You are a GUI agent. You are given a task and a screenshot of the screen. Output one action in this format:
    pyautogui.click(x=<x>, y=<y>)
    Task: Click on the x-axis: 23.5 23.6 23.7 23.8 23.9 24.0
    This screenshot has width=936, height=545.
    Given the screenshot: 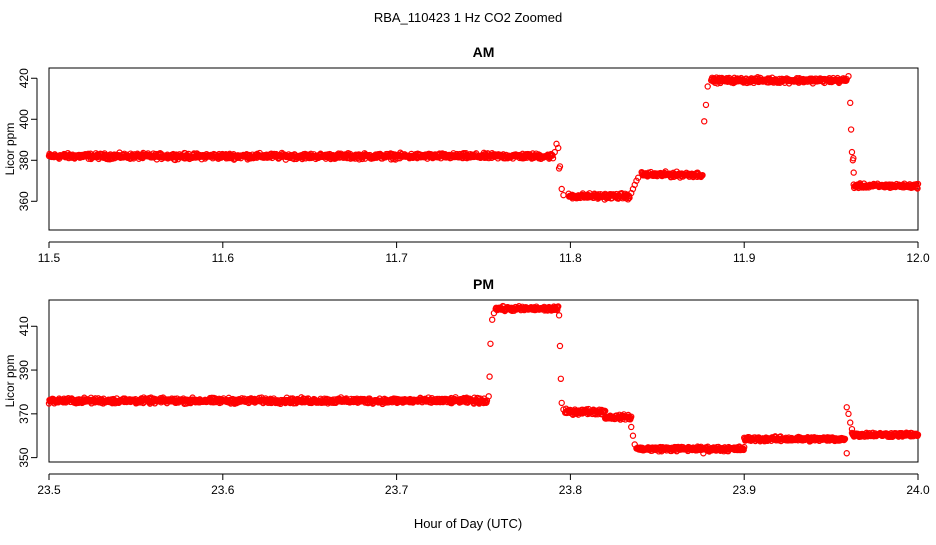 What is the action you would take?
    pyautogui.click(x=483, y=485)
    